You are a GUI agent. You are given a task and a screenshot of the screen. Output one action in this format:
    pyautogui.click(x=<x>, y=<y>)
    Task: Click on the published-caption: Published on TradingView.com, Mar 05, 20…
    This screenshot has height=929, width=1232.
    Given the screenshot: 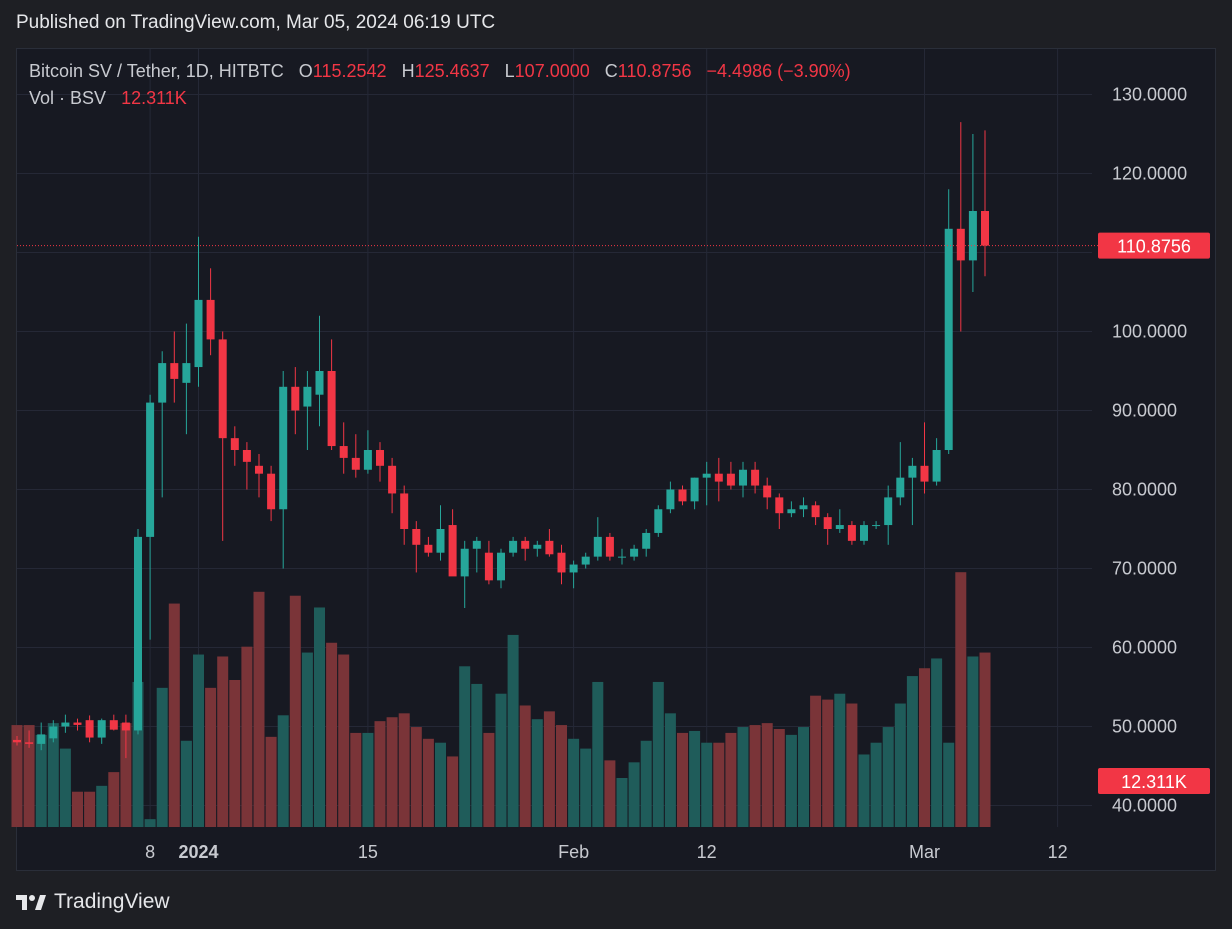 What is the action you would take?
    pyautogui.click(x=256, y=22)
    